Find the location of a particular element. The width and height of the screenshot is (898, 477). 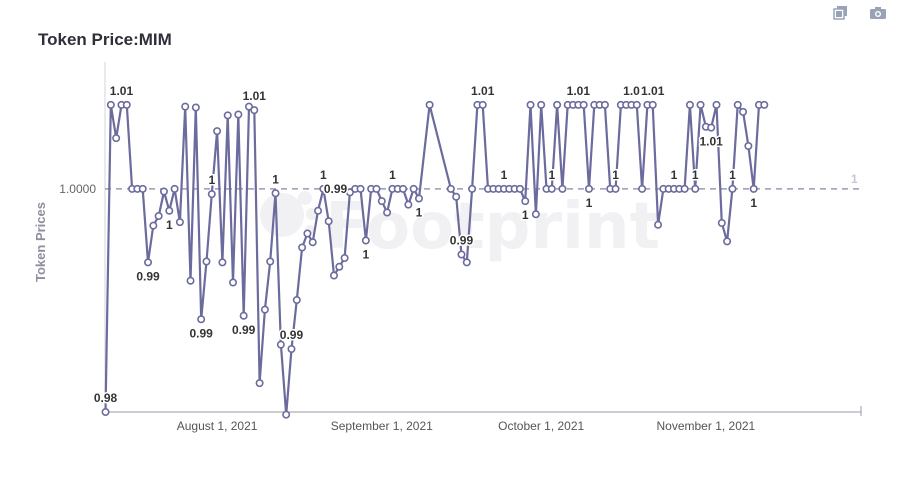

camera-icon is located at coordinates (878, 13).